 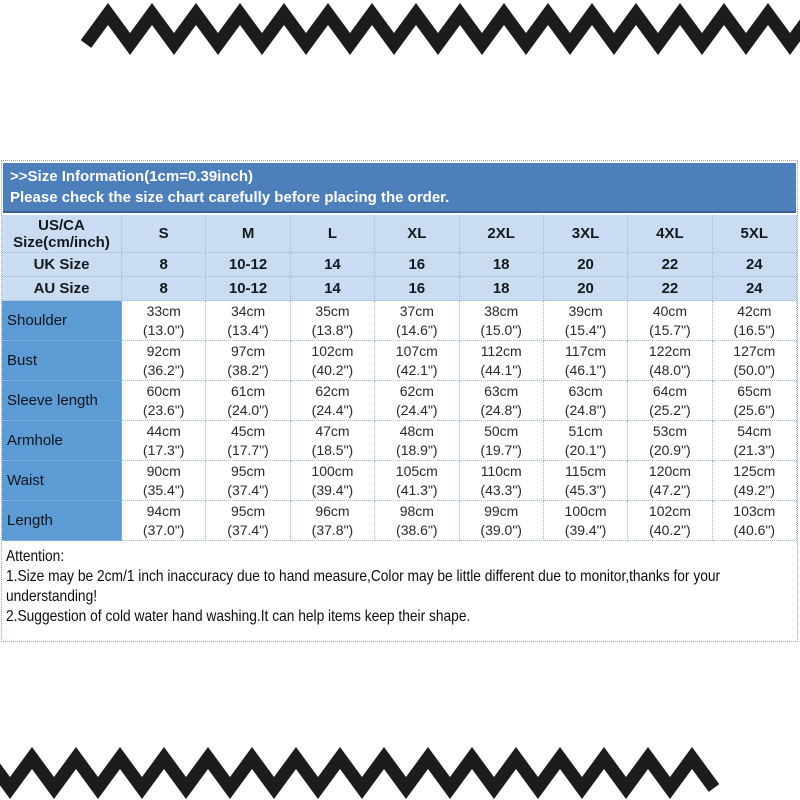 I want to click on measurement-inch: (20.1"), so click(x=585, y=449).